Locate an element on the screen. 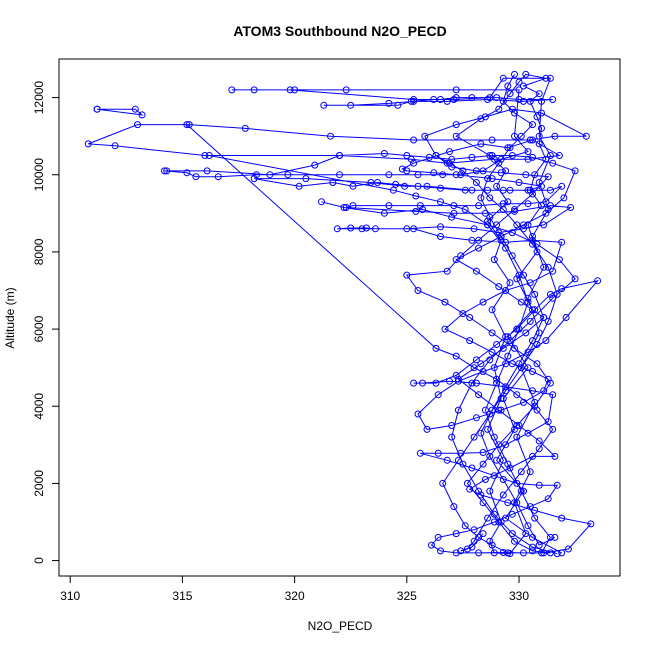  x-tick-label: 310 is located at coordinates (70, 596).